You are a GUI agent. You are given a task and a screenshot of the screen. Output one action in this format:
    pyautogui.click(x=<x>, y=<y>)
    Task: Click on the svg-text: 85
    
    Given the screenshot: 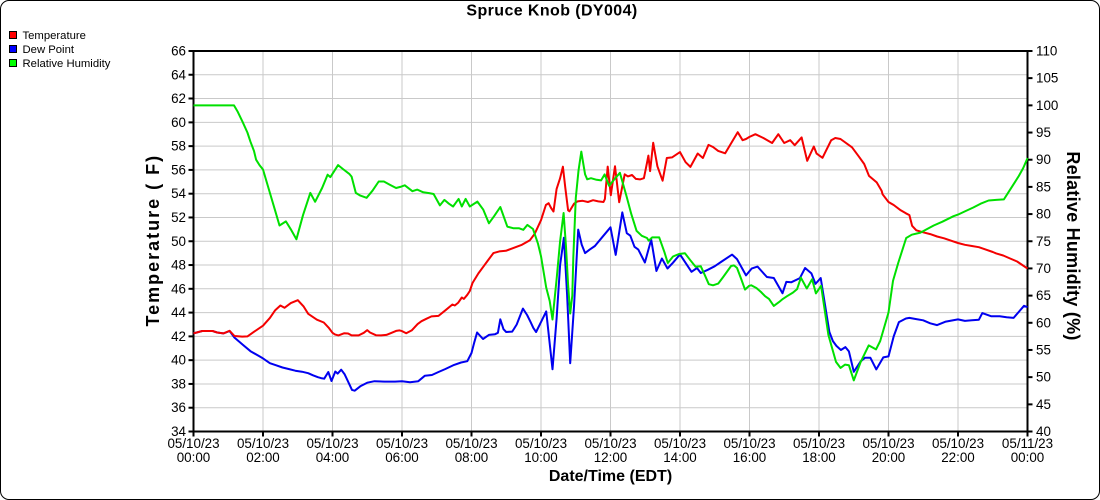 What is the action you would take?
    pyautogui.click(x=1043, y=186)
    